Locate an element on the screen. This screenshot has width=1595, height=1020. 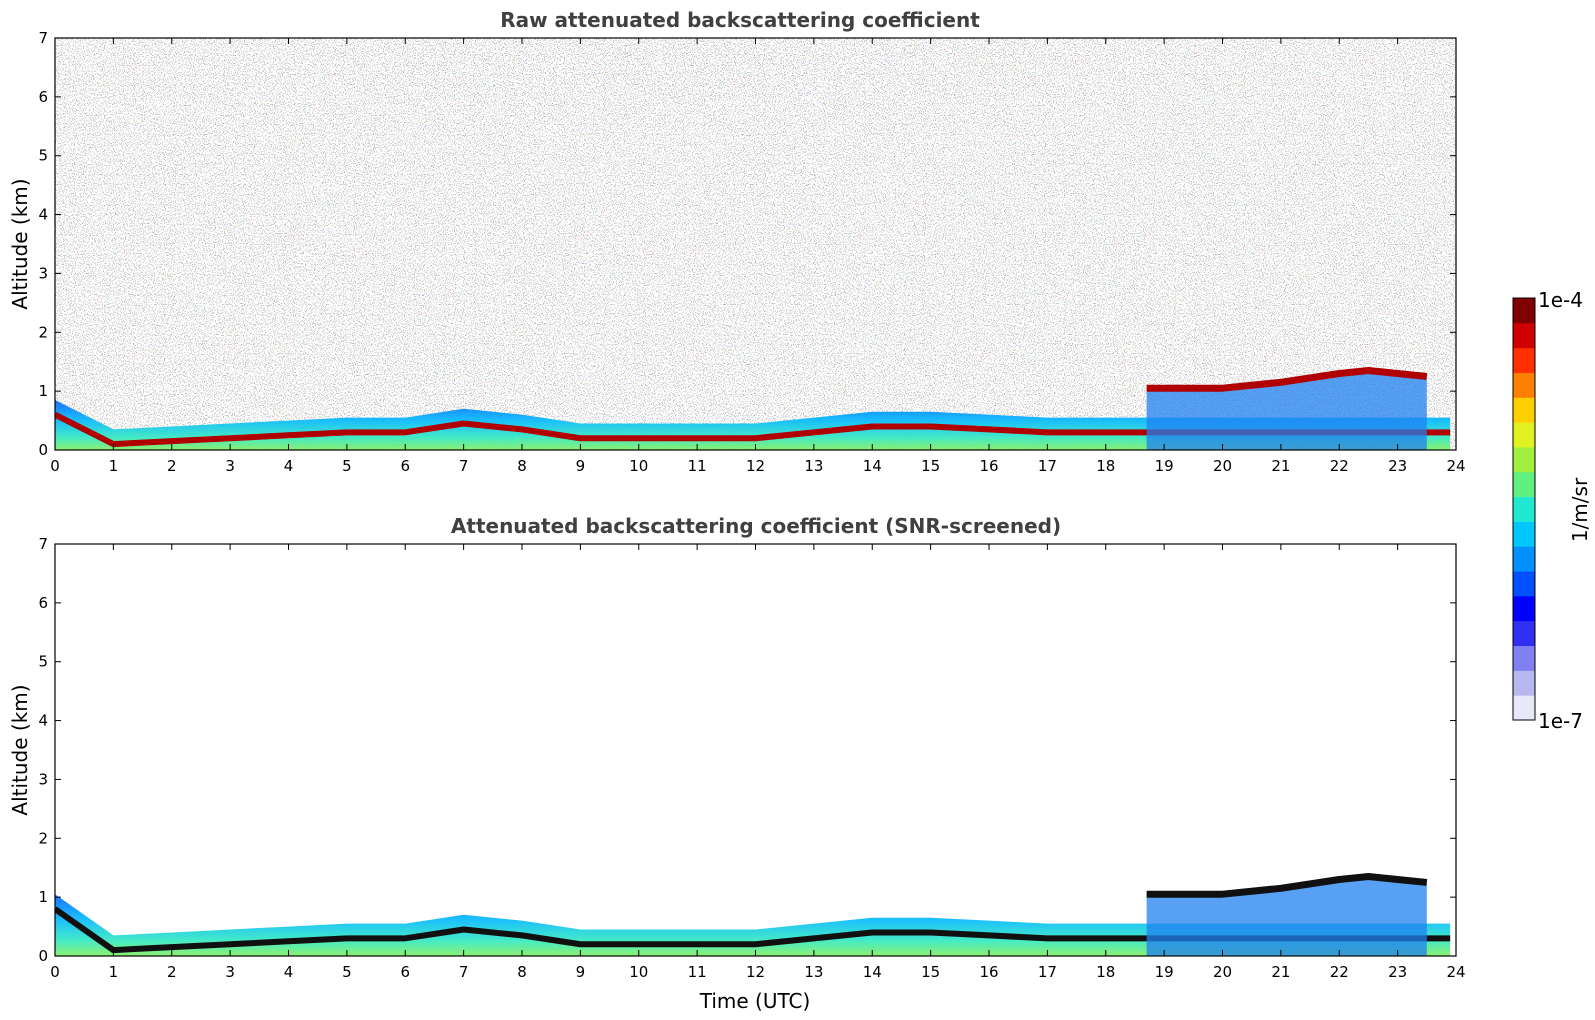
panel-2-ylabel: Altitude (km) is located at coordinates (20, 749).